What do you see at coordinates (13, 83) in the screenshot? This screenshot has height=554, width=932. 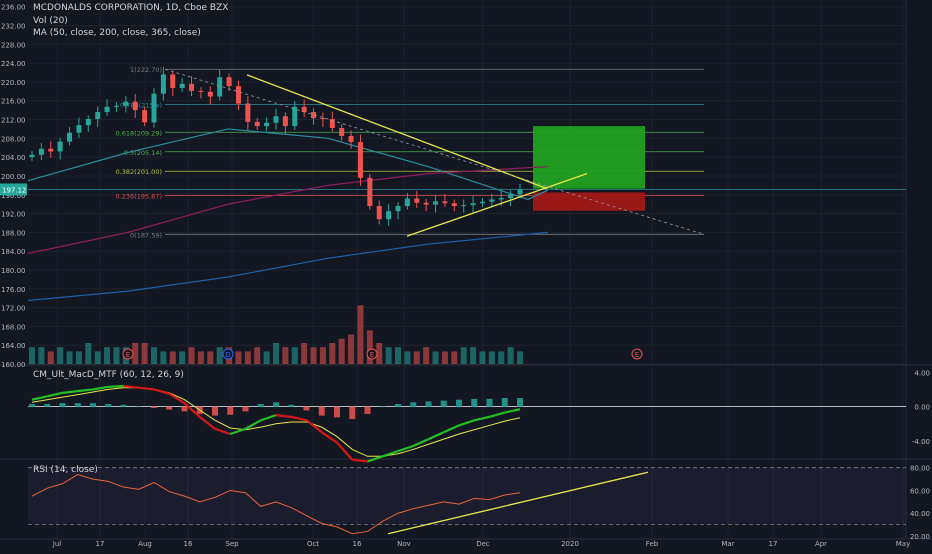 I see `y-tick-label: 220.00` at bounding box center [13, 83].